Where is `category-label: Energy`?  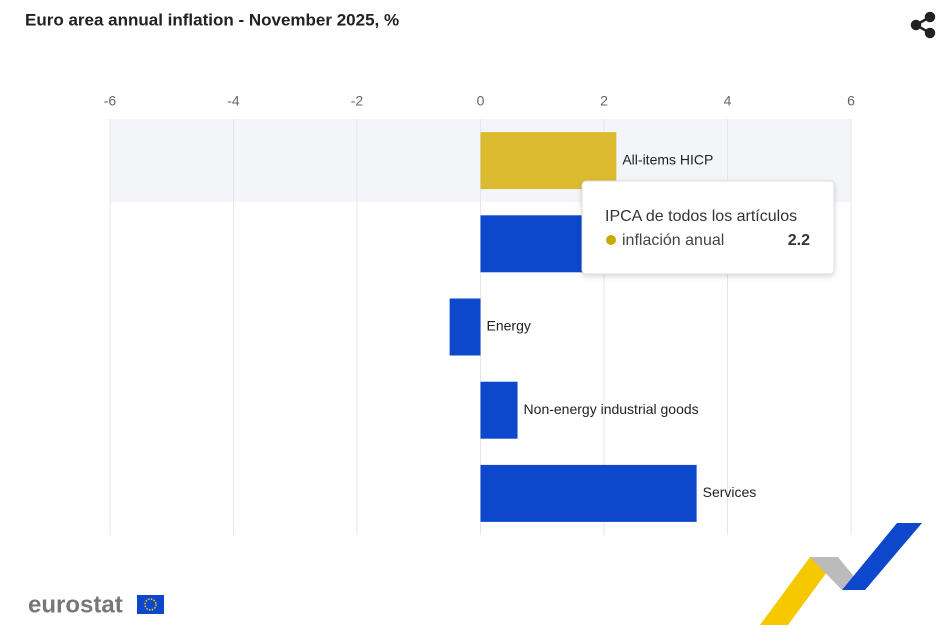 category-label: Energy is located at coordinates (509, 326).